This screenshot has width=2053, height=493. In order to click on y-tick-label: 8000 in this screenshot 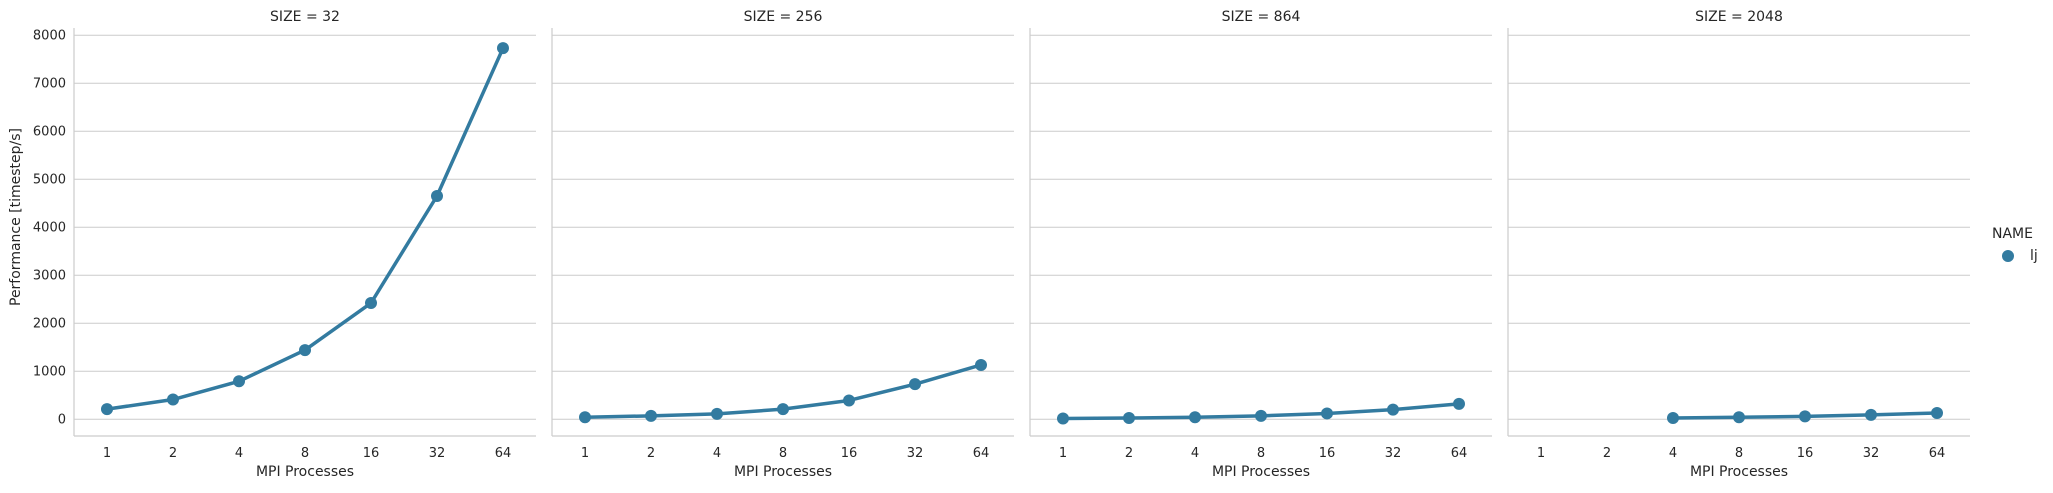, I will do `click(49, 36)`.